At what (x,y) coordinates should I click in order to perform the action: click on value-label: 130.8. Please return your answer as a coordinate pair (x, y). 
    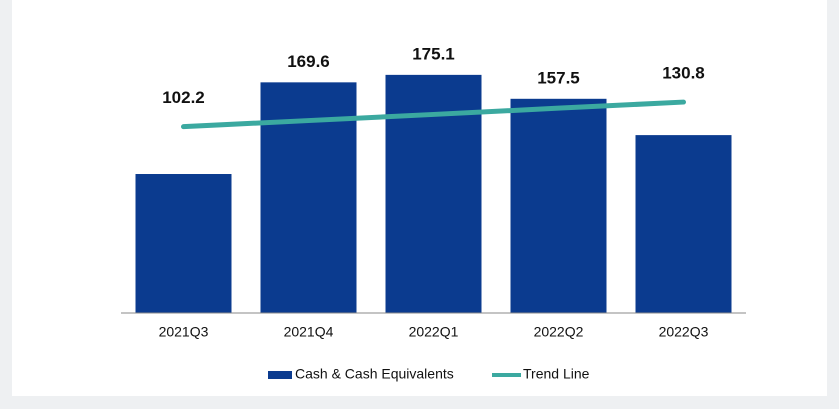
    Looking at the image, I should click on (683, 73).